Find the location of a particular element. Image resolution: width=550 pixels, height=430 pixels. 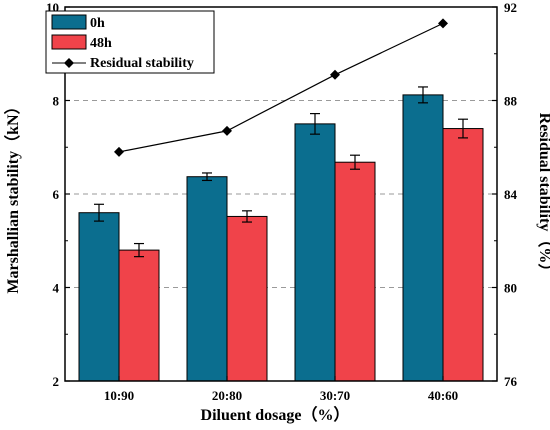

bar-48h-30:70 is located at coordinates (355, 271).